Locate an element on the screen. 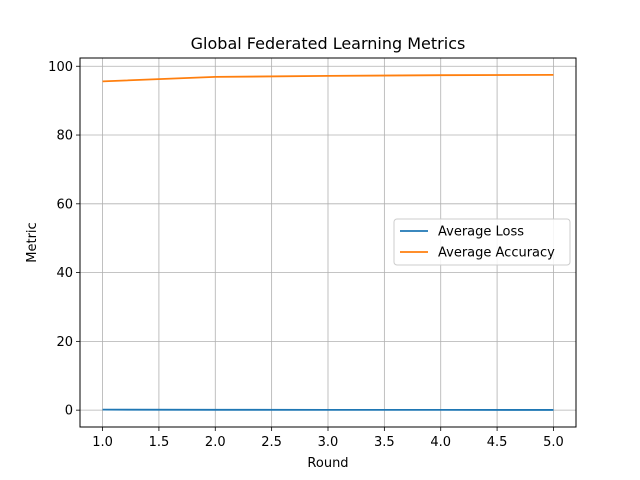 The height and width of the screenshot is (480, 640). x-tick-label: 2.5 is located at coordinates (271, 442).